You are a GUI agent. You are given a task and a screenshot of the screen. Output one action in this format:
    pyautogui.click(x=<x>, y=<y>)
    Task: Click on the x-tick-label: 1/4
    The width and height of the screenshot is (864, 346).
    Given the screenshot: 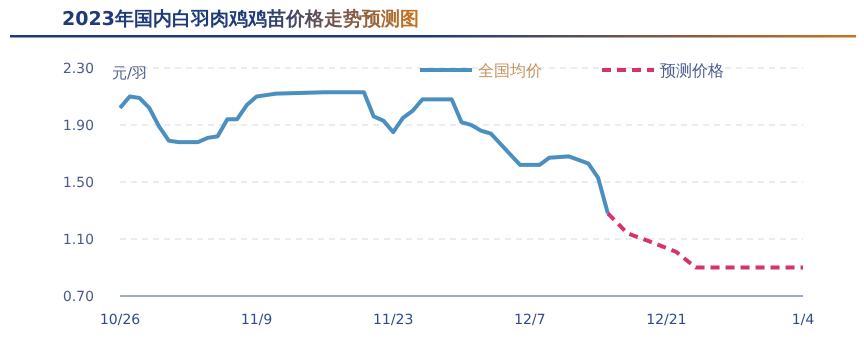 What is the action you would take?
    pyautogui.click(x=803, y=320)
    